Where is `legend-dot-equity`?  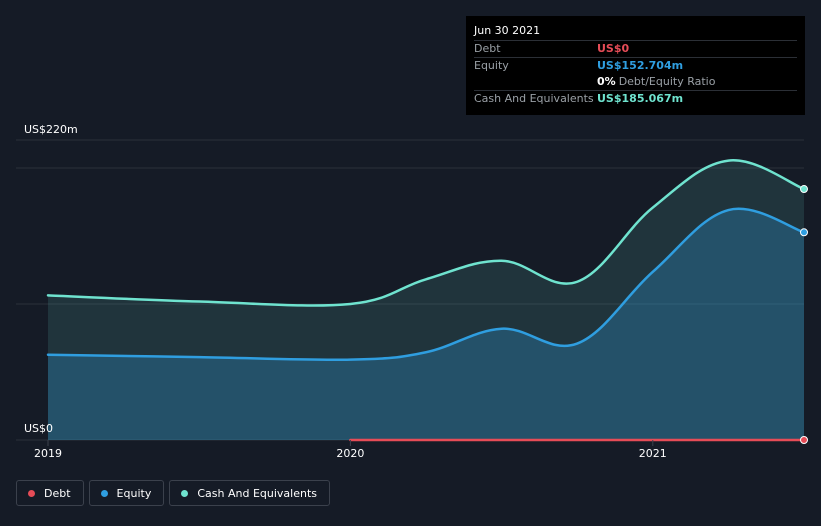
legend-dot-equity is located at coordinates (104, 493).